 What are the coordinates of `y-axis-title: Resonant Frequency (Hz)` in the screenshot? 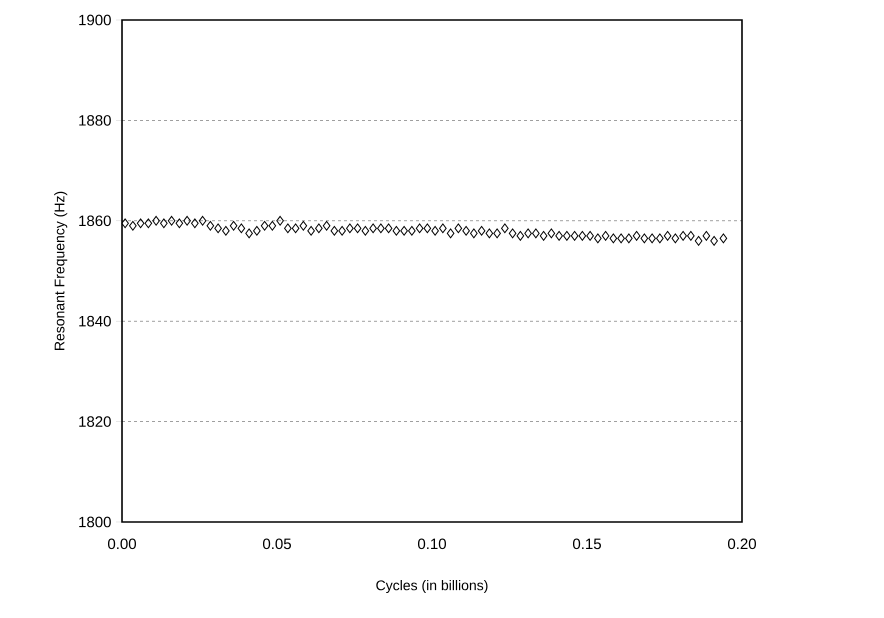 It's located at (61, 271).